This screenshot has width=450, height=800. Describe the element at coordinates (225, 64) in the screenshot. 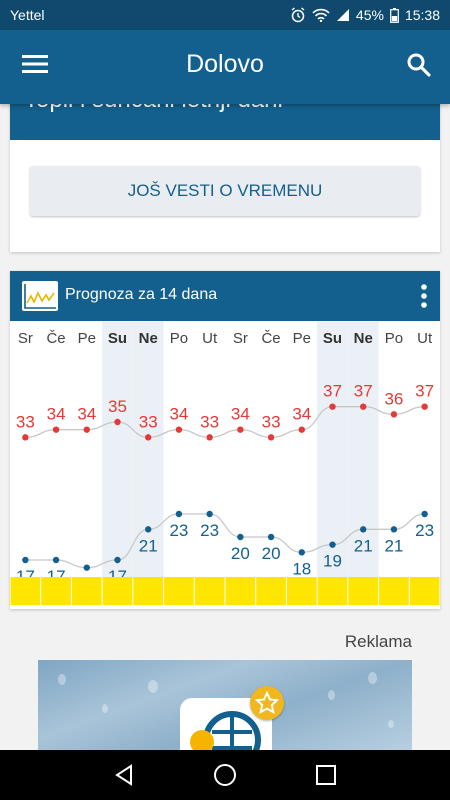

I see `location-title: Dolovo` at that location.